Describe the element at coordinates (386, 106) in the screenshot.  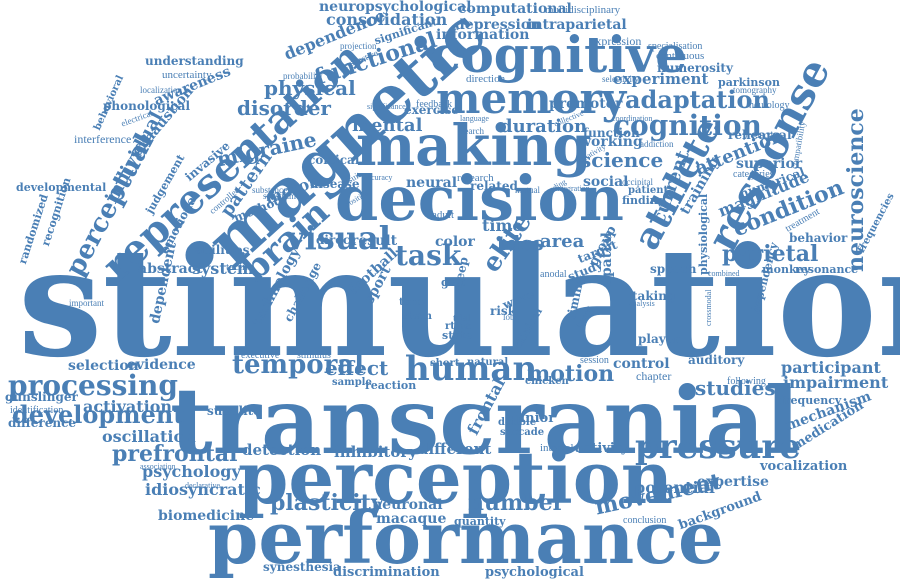
I see `word-significance: significance` at that location.